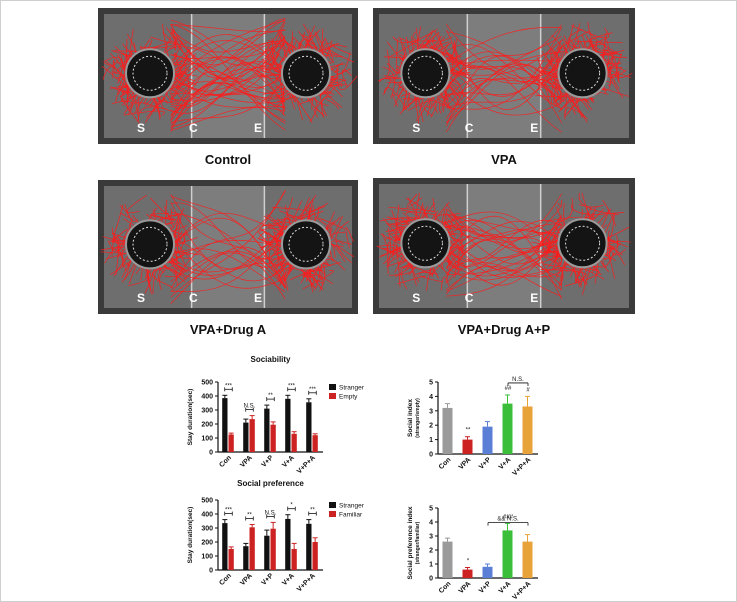 Image resolution: width=737 pixels, height=602 pixels. I want to click on y-tick-label: 4, so click(431, 397).